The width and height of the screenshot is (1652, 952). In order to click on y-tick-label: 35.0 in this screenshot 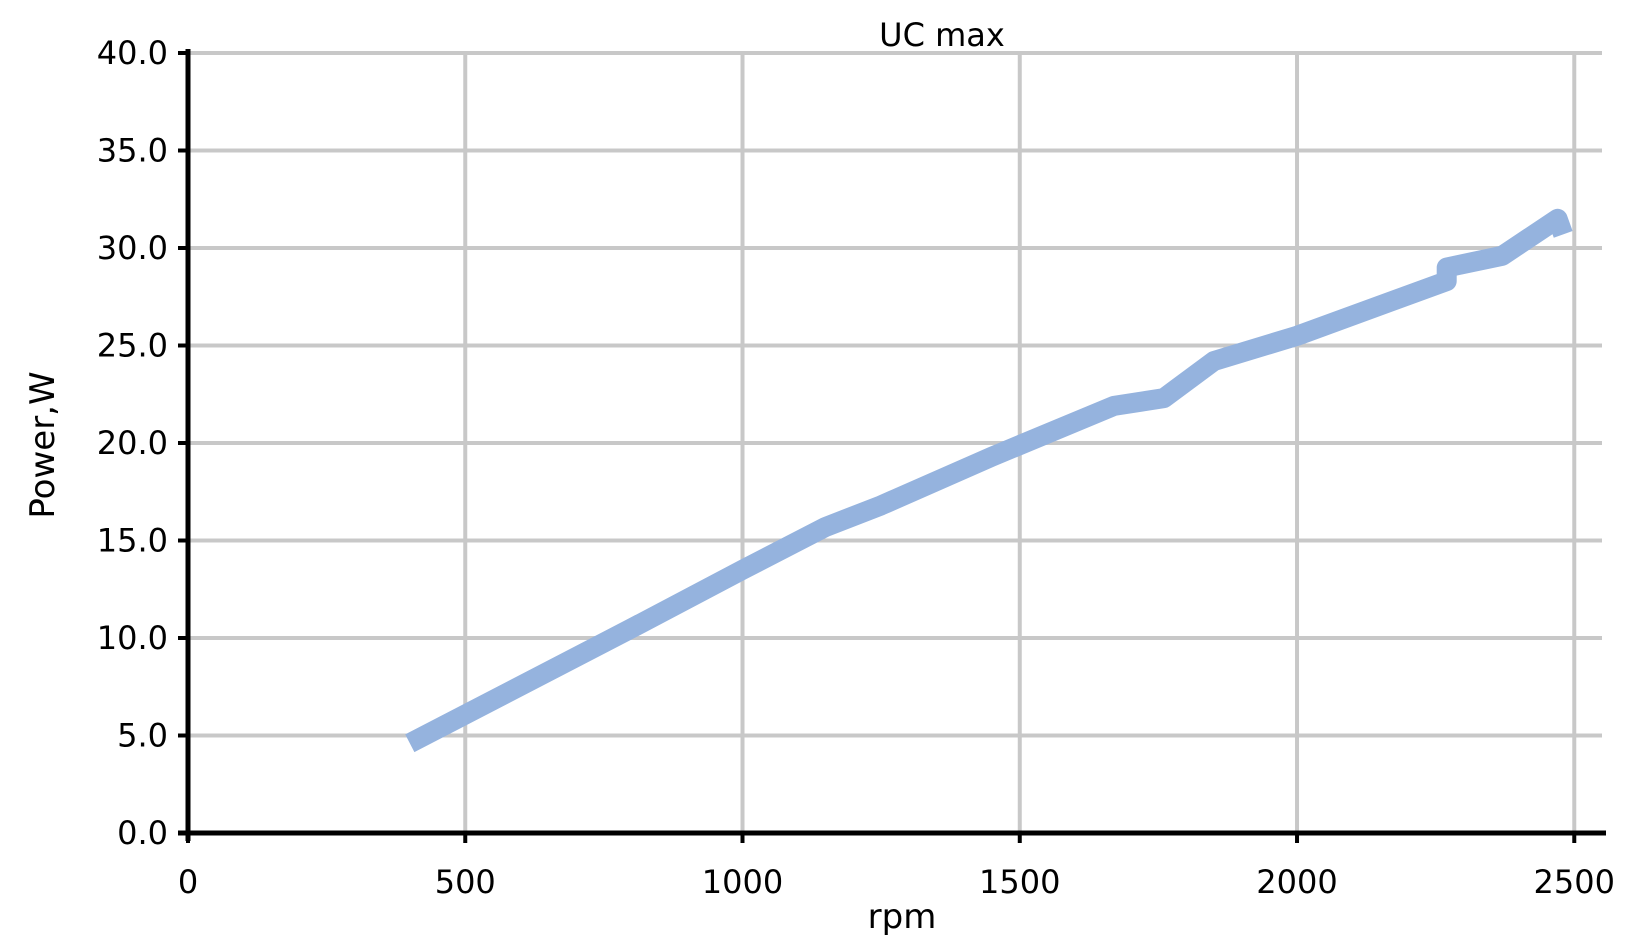, I will do `click(132, 151)`.